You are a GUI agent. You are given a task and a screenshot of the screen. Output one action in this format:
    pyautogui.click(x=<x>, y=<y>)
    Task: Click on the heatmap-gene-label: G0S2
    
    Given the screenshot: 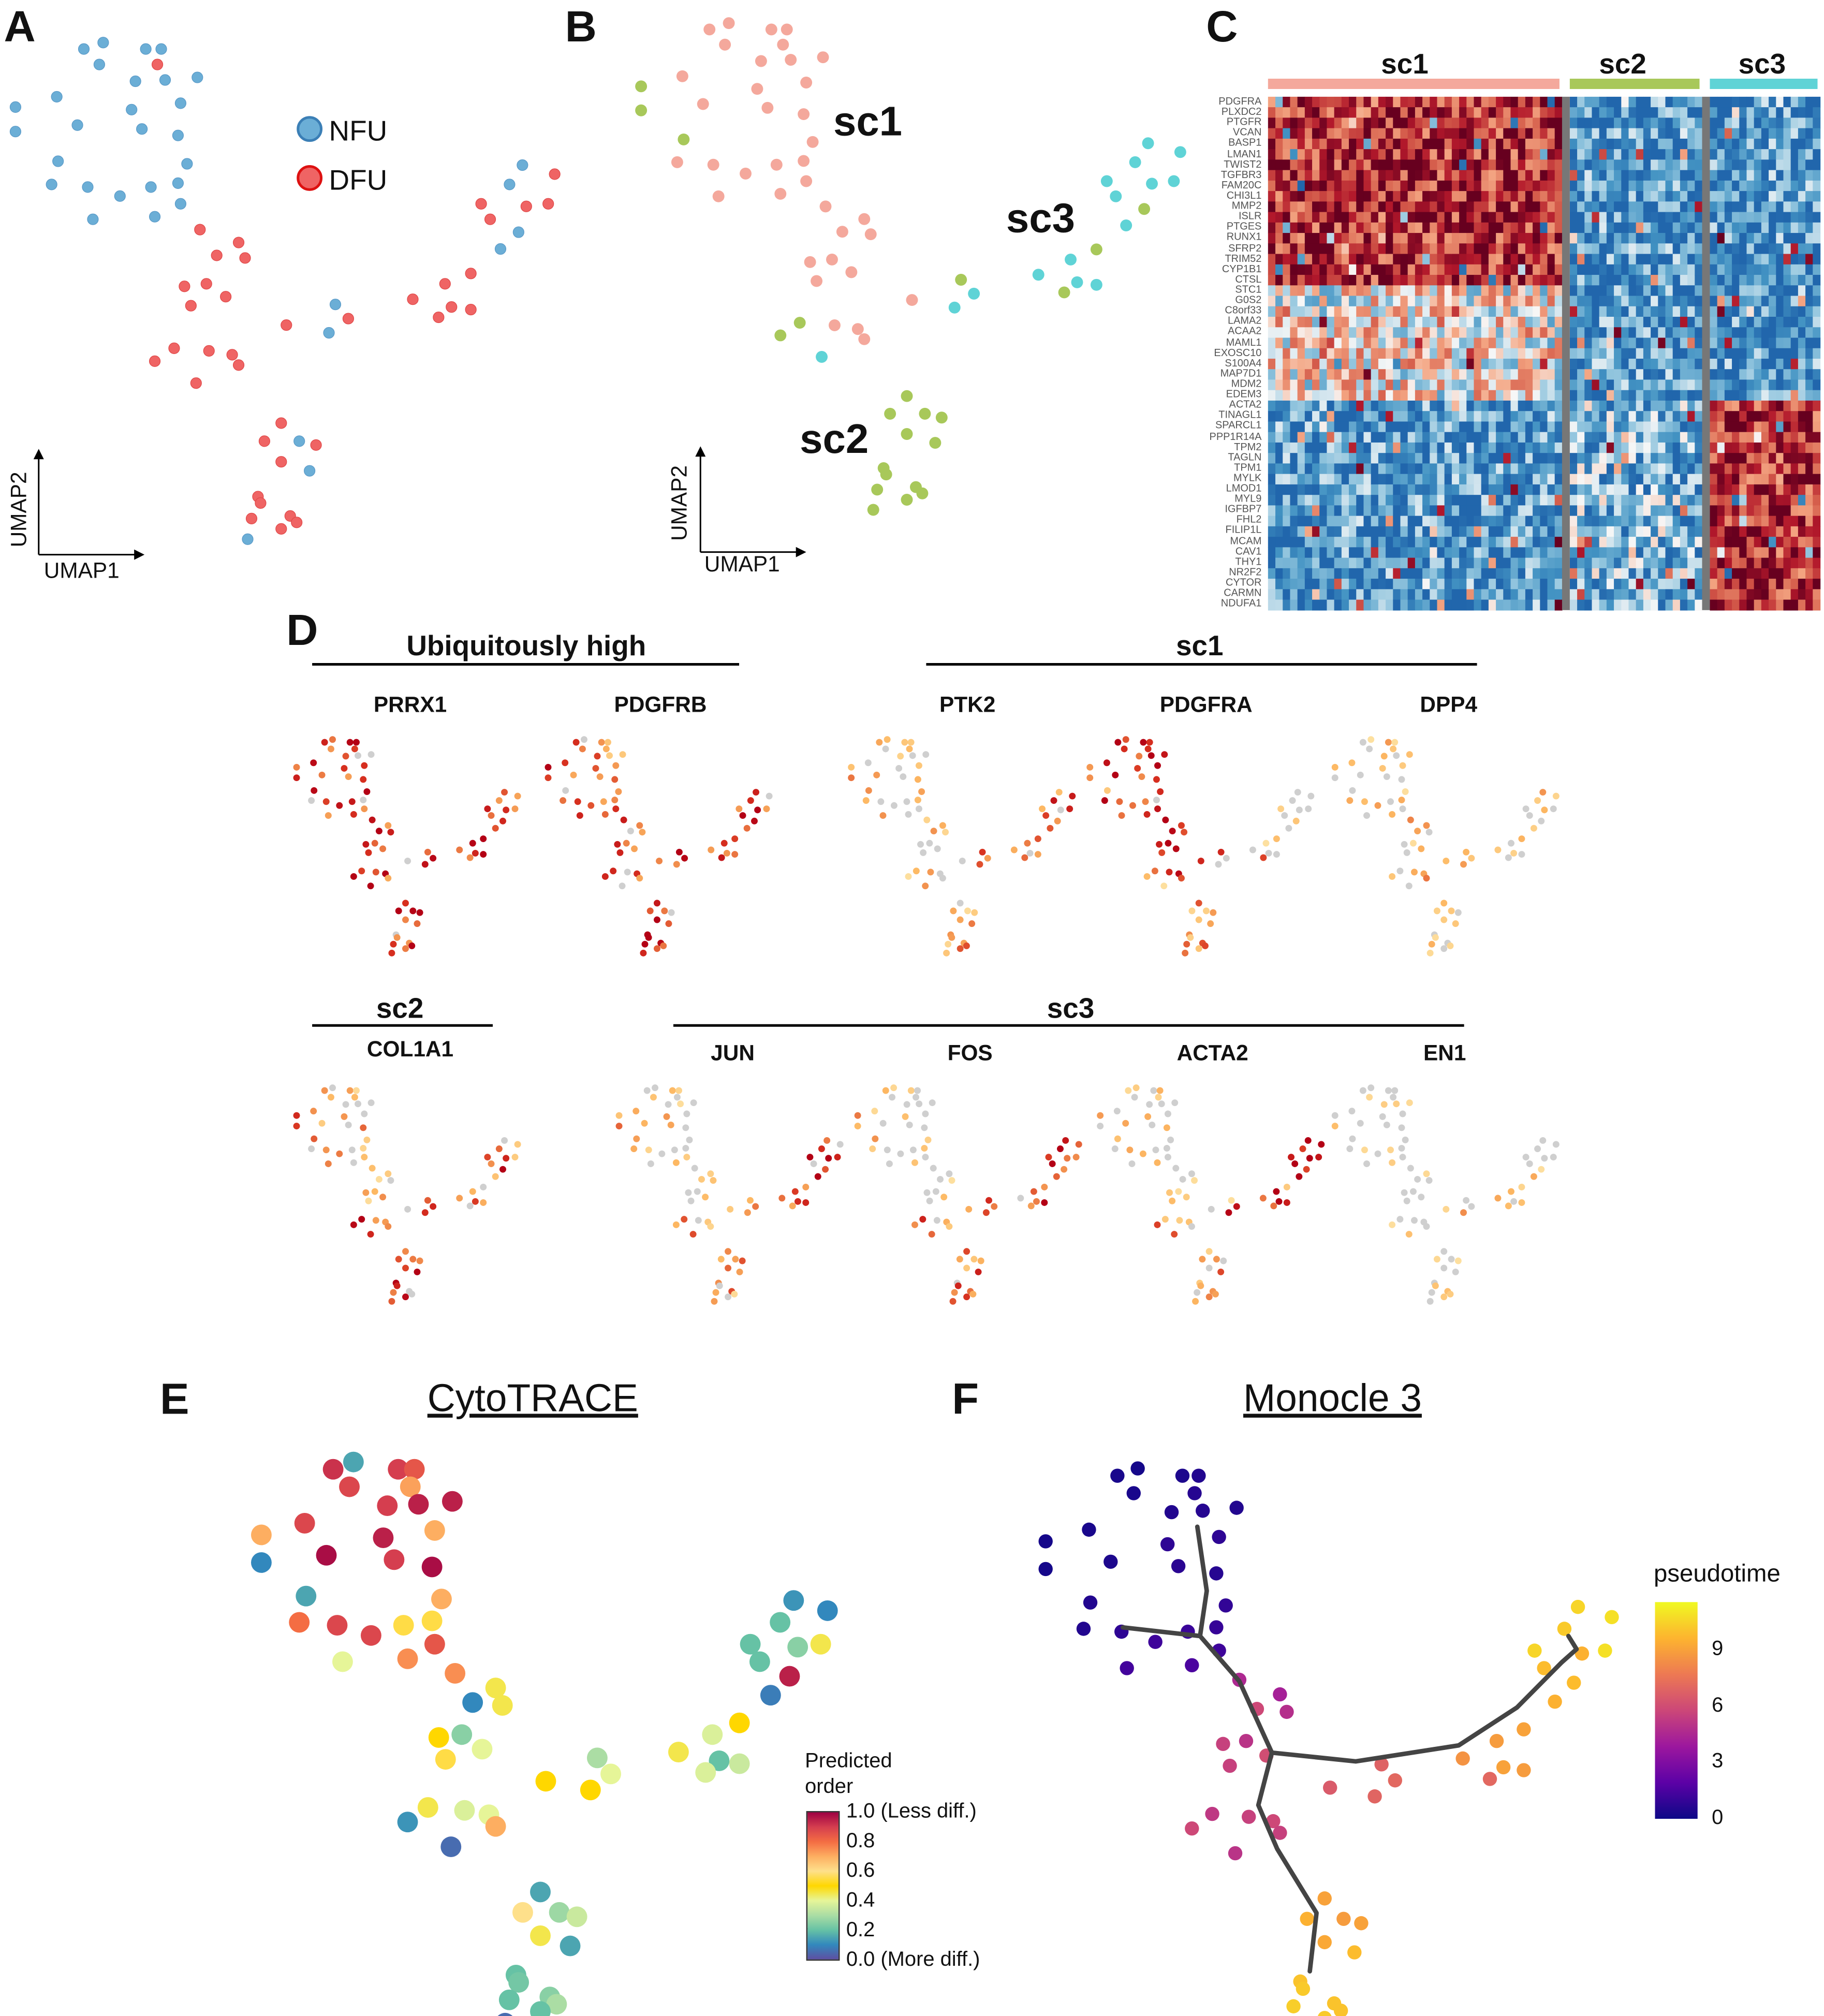 What is the action you would take?
    pyautogui.click(x=1248, y=300)
    